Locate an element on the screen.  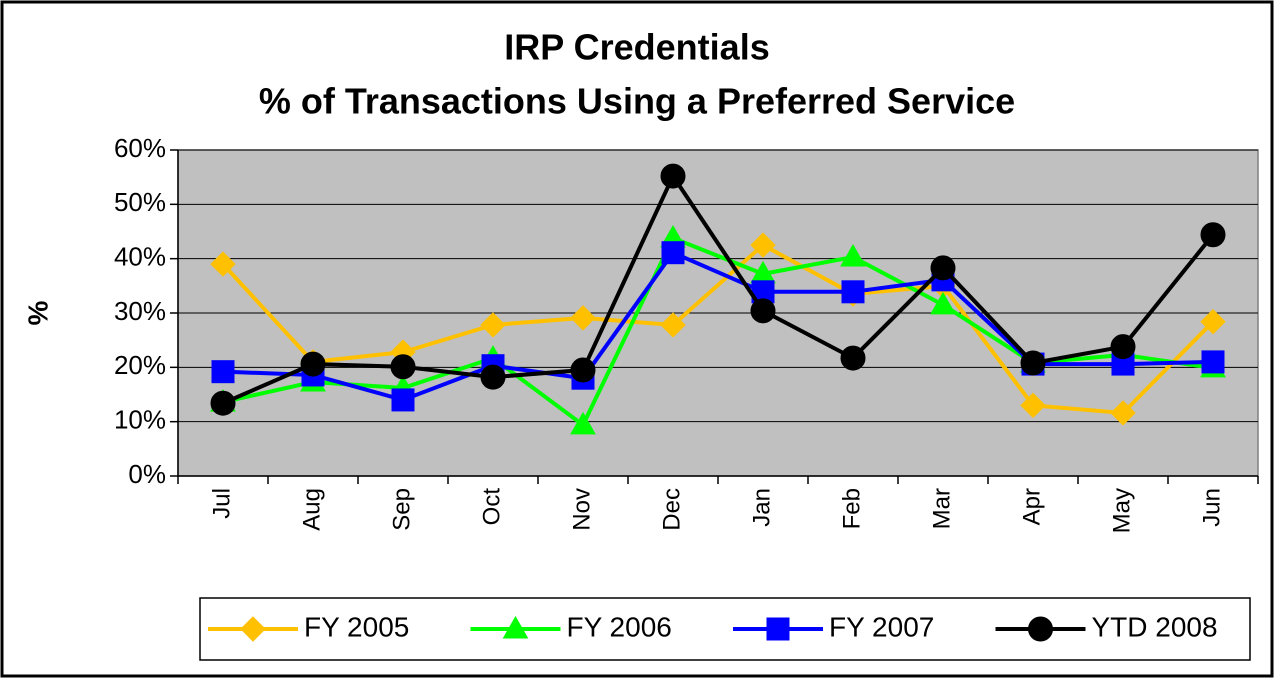
x-tick-label: Jan is located at coordinates (761, 507).